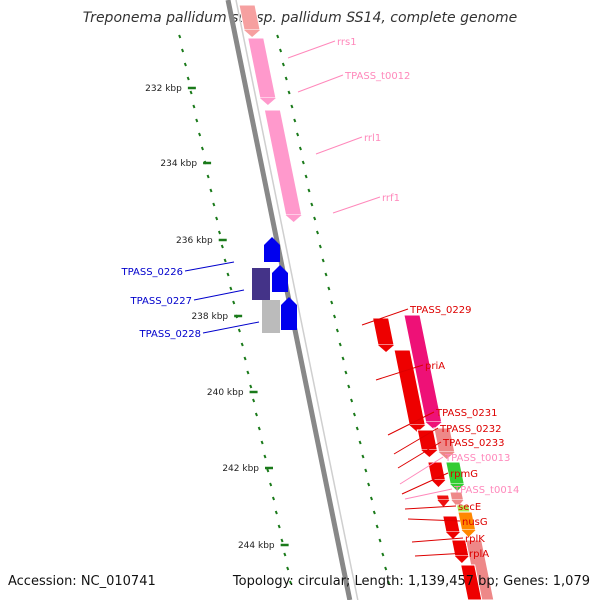 The height and width of the screenshot is (600, 600). I want to click on feature-label: TPASS_t0014, so click(486, 490).